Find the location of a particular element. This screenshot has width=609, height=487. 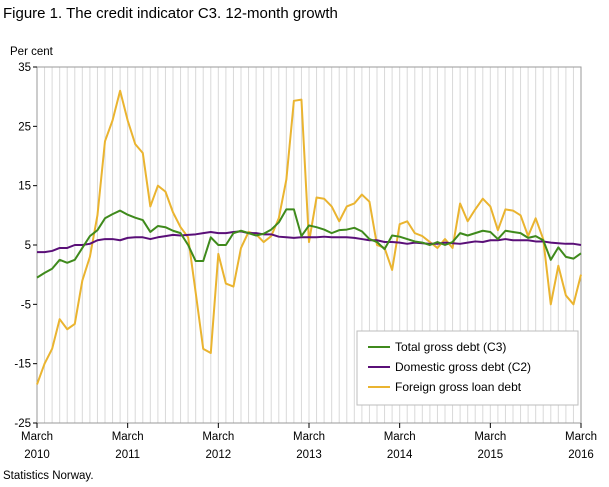

source-note: Statistics Norway. is located at coordinates (48, 476).